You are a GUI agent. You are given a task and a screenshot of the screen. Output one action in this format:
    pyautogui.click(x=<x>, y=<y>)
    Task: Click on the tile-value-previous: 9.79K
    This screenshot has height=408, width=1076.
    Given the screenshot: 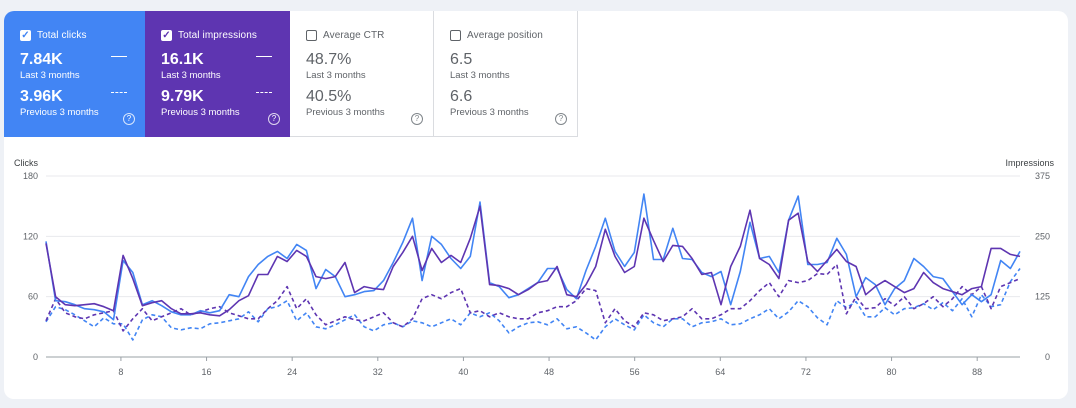 What is the action you would take?
    pyautogui.click(x=182, y=96)
    